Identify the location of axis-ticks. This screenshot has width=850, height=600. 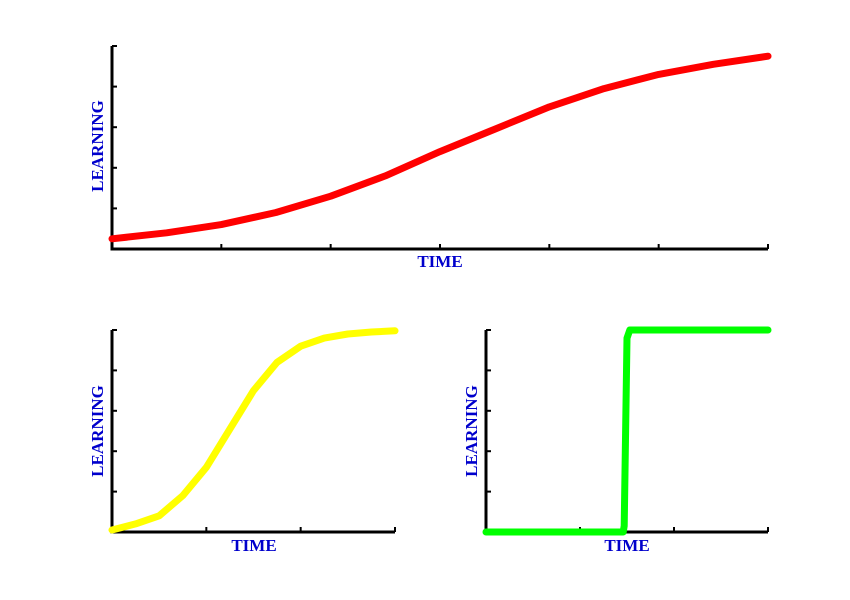
(253, 431).